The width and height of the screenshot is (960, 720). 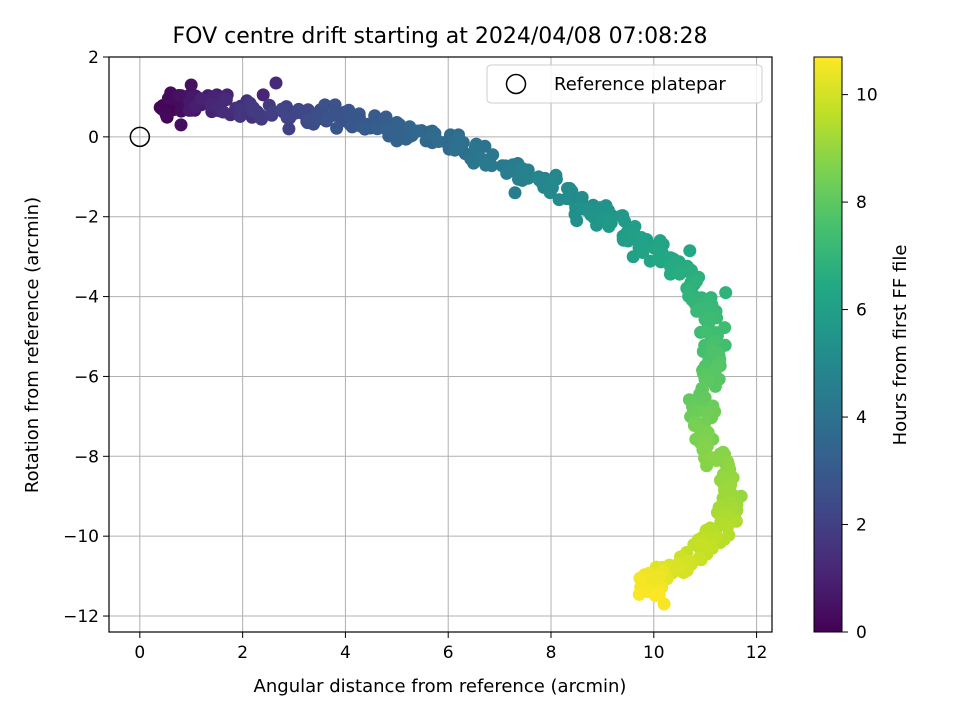 I want to click on x-tick-label-4: 8, so click(x=551, y=653).